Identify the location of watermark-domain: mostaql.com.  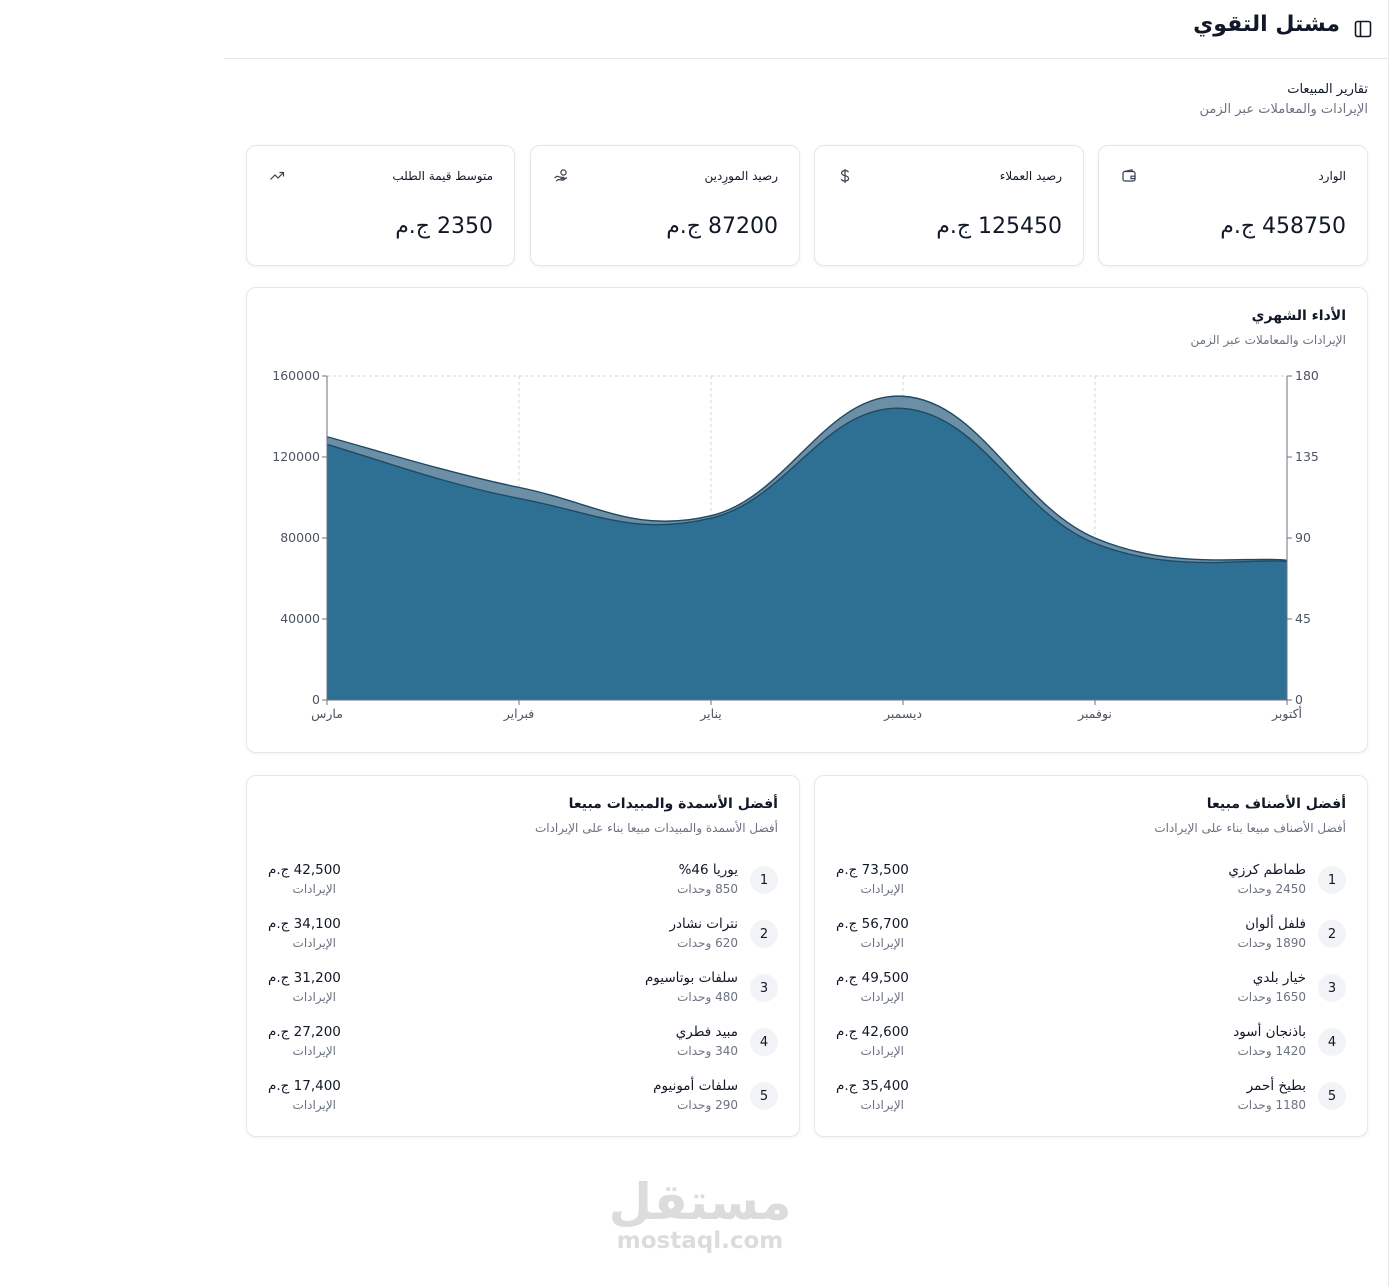
(700, 1241).